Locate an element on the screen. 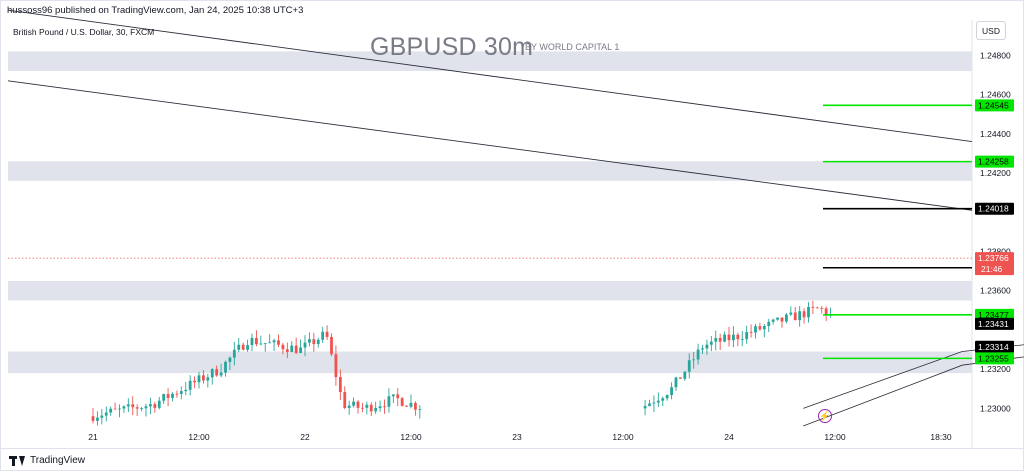 The width and height of the screenshot is (1024, 471). level-label: 1.23431 is located at coordinates (993, 324).